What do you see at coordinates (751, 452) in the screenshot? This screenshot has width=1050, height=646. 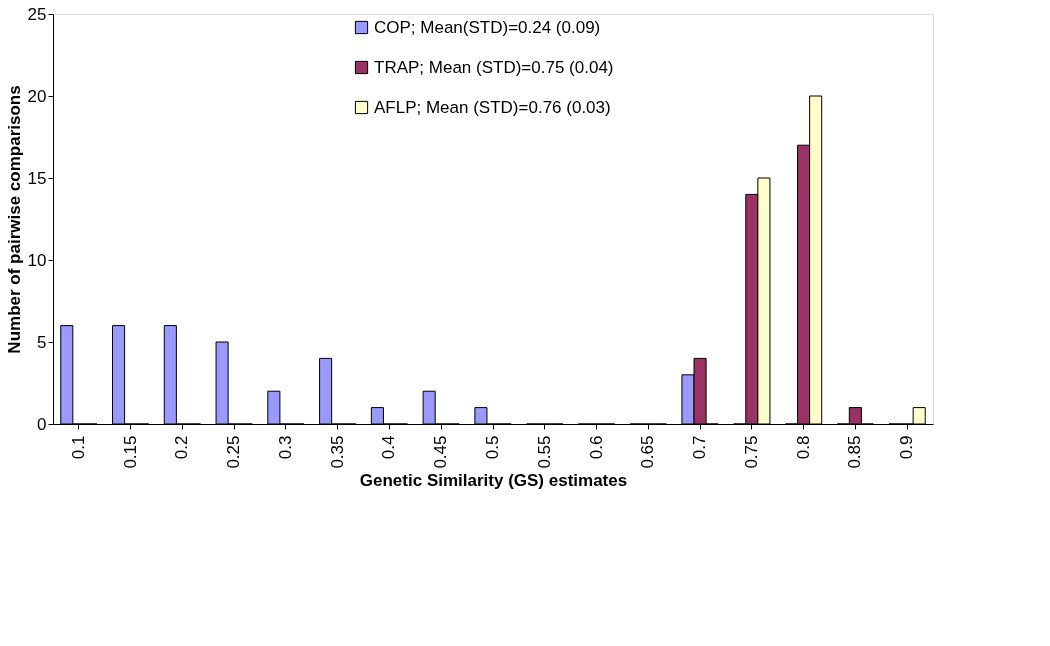 I see `x-tick-label: 0.75` at bounding box center [751, 452].